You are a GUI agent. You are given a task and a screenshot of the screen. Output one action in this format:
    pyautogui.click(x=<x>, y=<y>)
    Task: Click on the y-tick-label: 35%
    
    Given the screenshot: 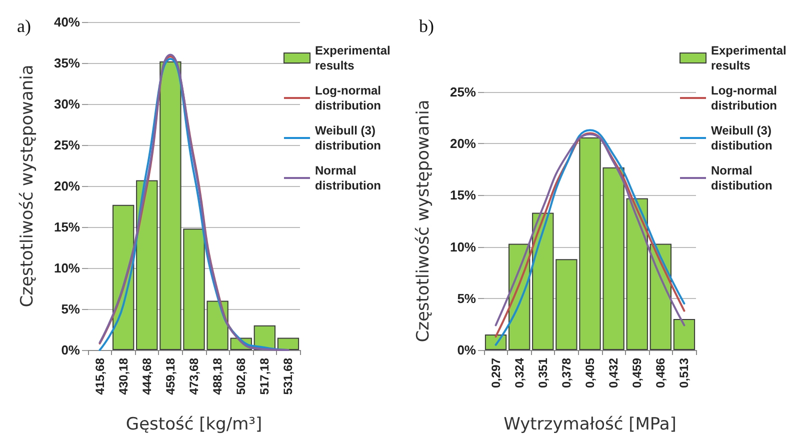 What is the action you would take?
    pyautogui.click(x=67, y=63)
    